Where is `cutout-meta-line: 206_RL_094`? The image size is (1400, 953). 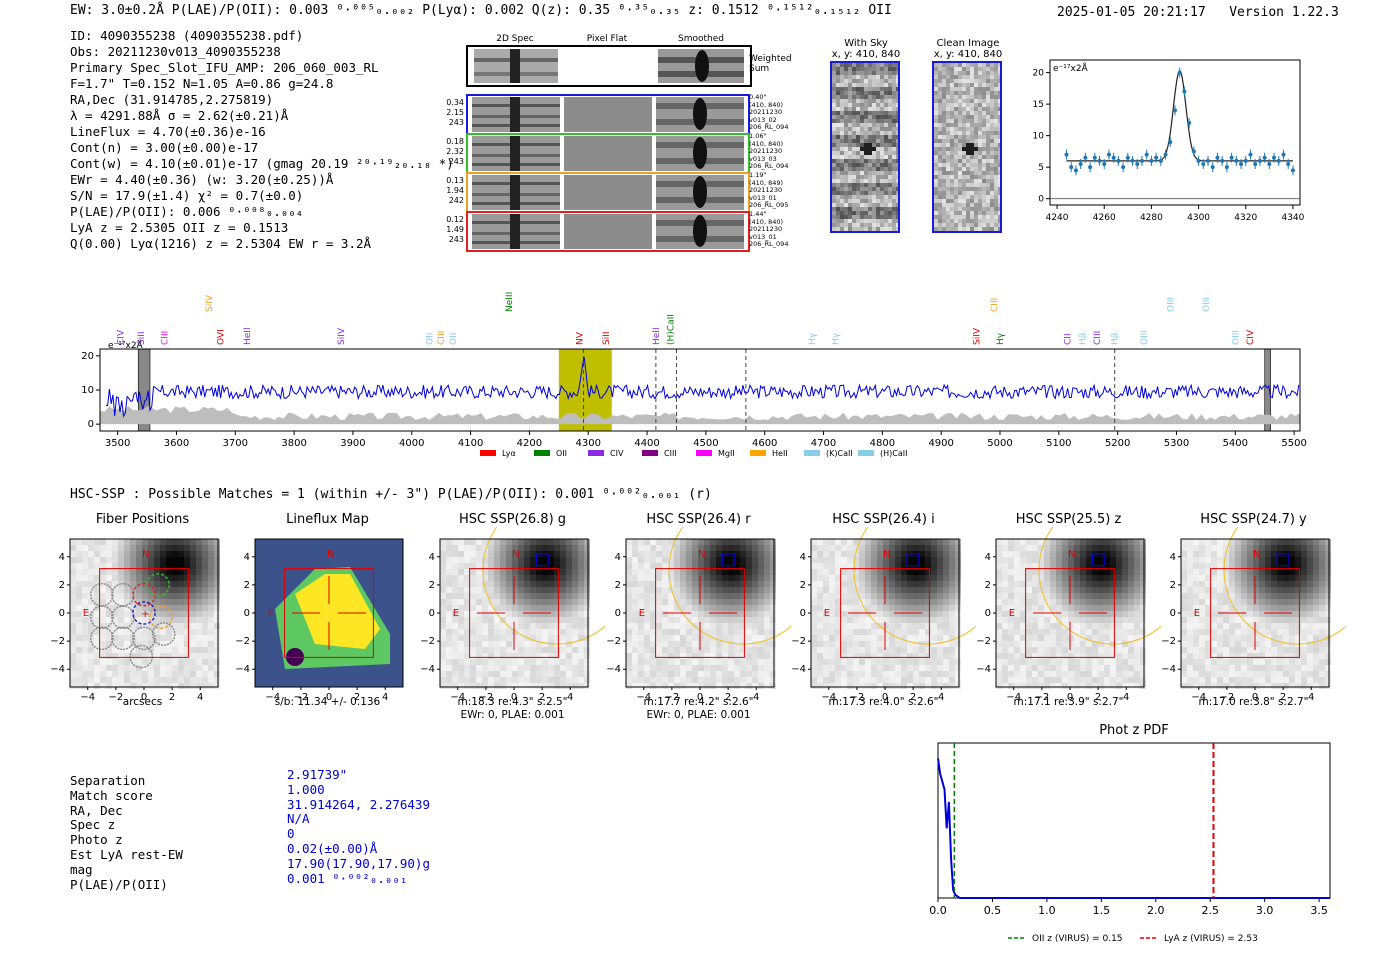
cutout-meta-line: 206_RL_094 is located at coordinates (769, 166).